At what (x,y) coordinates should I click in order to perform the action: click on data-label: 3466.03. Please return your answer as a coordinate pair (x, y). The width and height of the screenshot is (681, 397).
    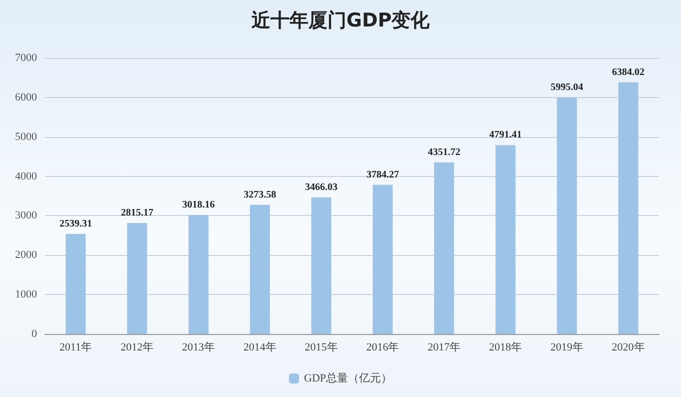
    Looking at the image, I should click on (321, 187).